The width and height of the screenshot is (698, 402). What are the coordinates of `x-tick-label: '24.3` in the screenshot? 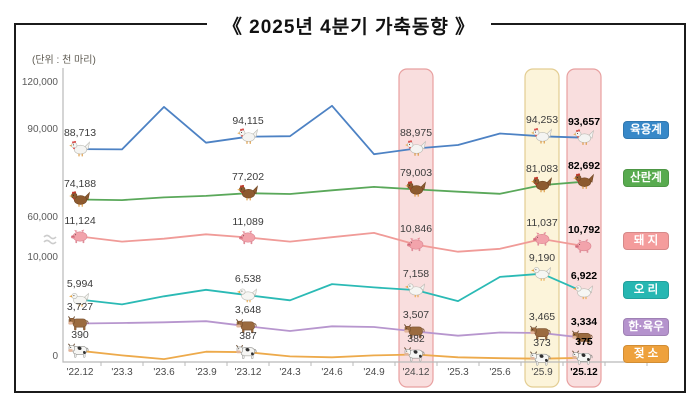 It's located at (290, 372).